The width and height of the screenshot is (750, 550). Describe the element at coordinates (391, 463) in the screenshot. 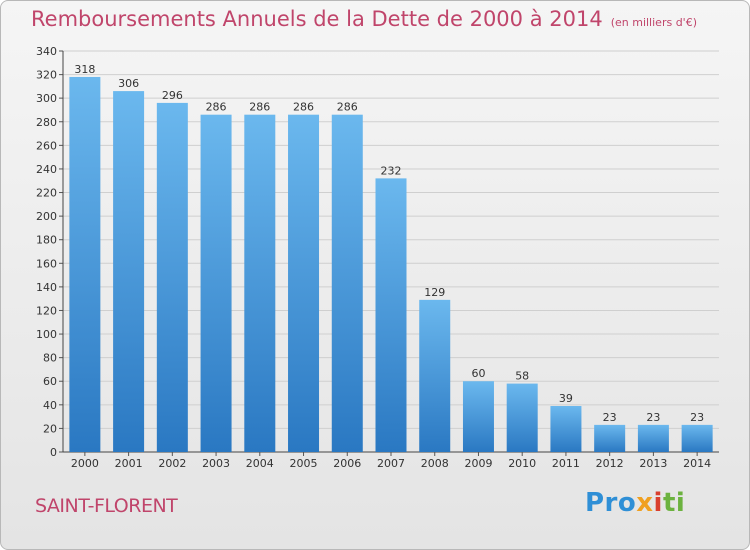

I see `x-tick-label: 2007` at that location.